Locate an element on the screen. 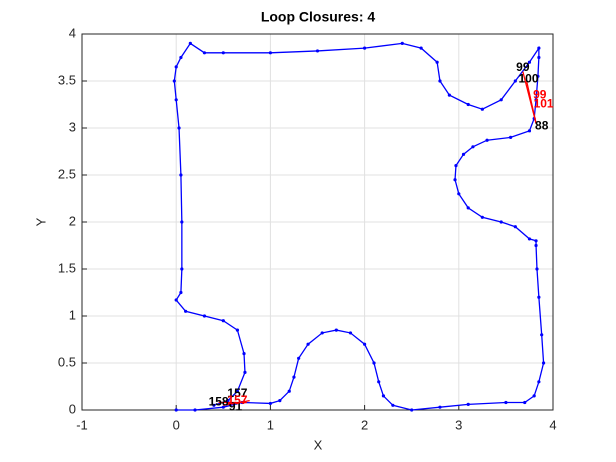  x-axis-label: X is located at coordinates (318, 444).